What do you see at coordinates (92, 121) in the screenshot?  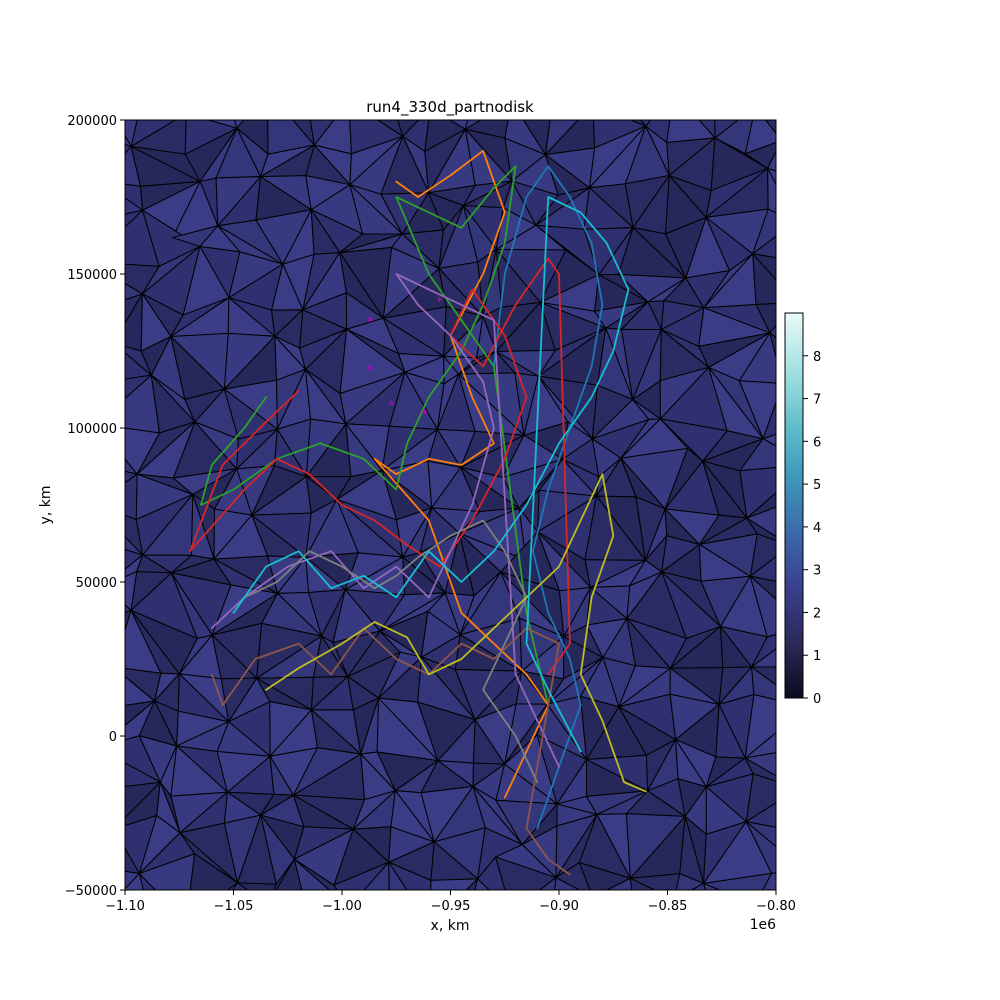 I see `y-tick-label: 200000` at bounding box center [92, 121].